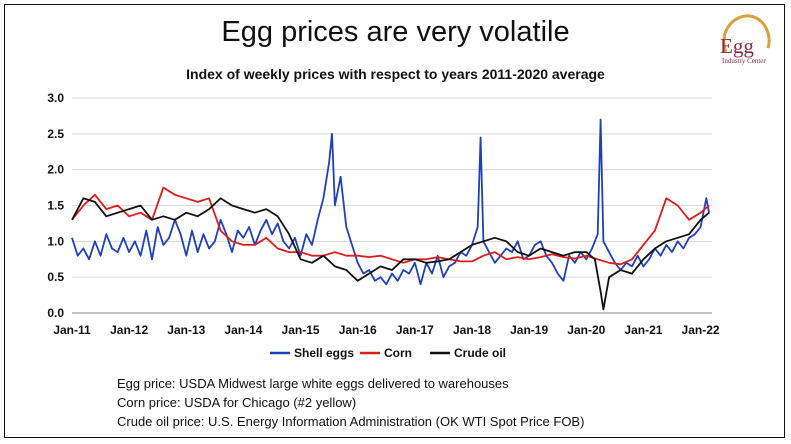 The width and height of the screenshot is (791, 444). Describe the element at coordinates (72, 330) in the screenshot. I see `x-tick-label: Jan-11` at that location.